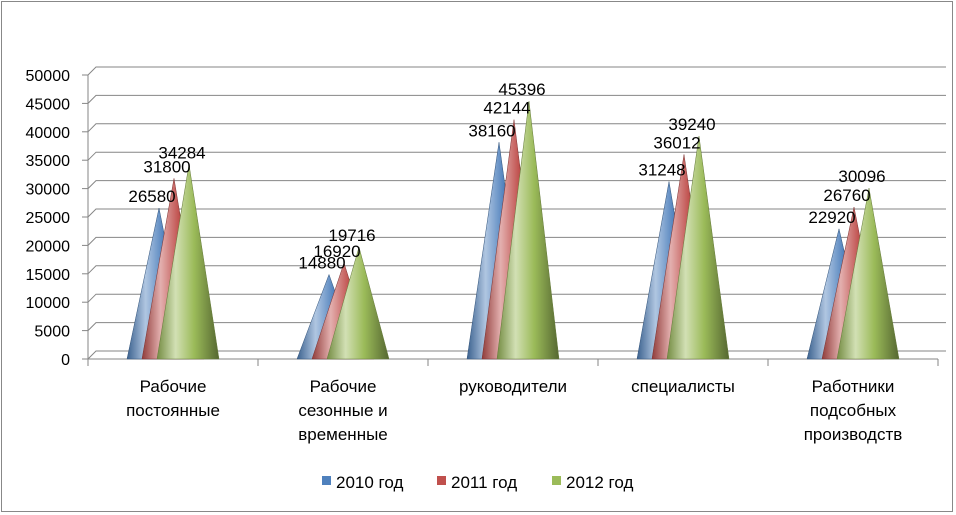 This screenshot has height=515, width=956. I want to click on category-label: сезонные и, so click(342, 410).